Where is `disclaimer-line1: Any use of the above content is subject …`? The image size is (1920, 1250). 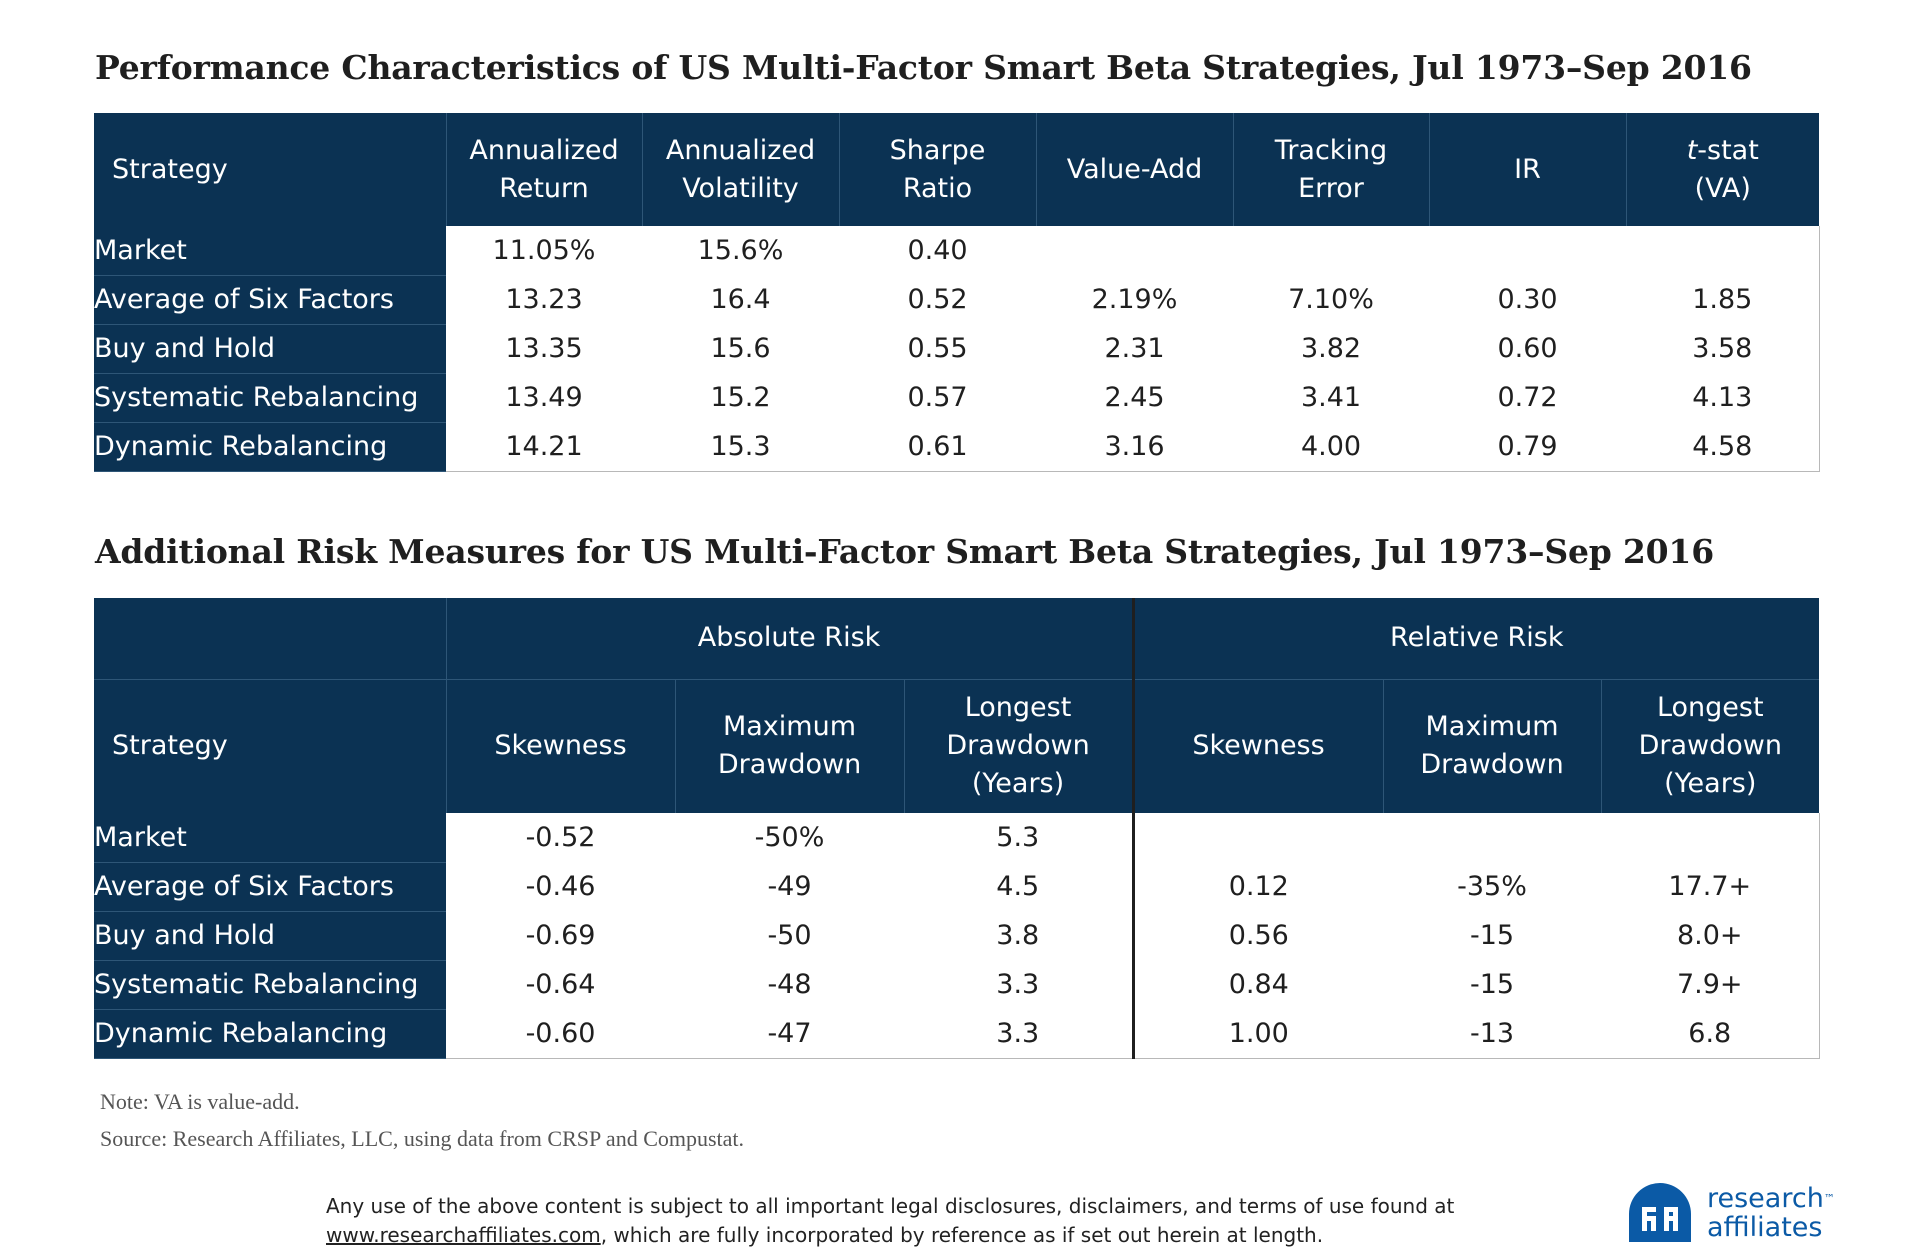 disclaimer-line1: Any use of the above content is subject … is located at coordinates (890, 1206).